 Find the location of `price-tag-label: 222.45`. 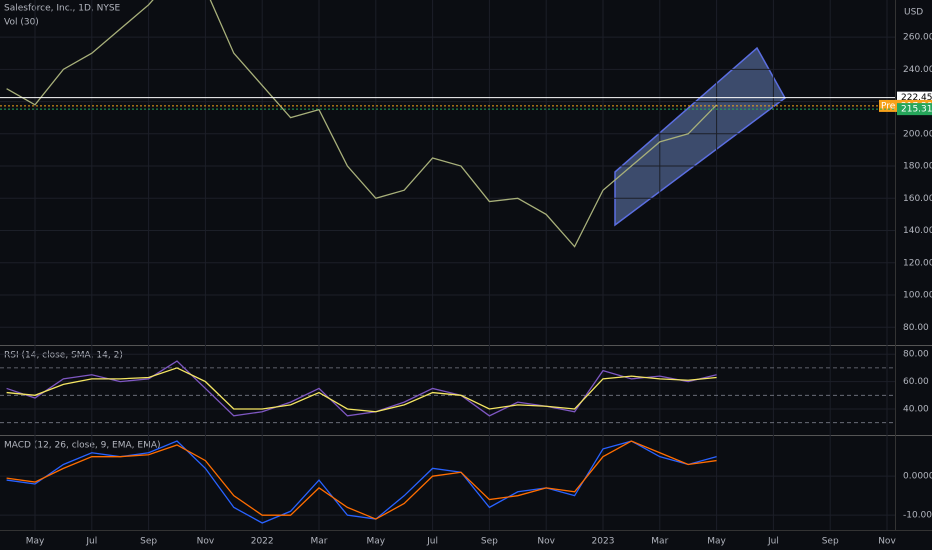

price-tag-label: 222.45 is located at coordinates (916, 98).